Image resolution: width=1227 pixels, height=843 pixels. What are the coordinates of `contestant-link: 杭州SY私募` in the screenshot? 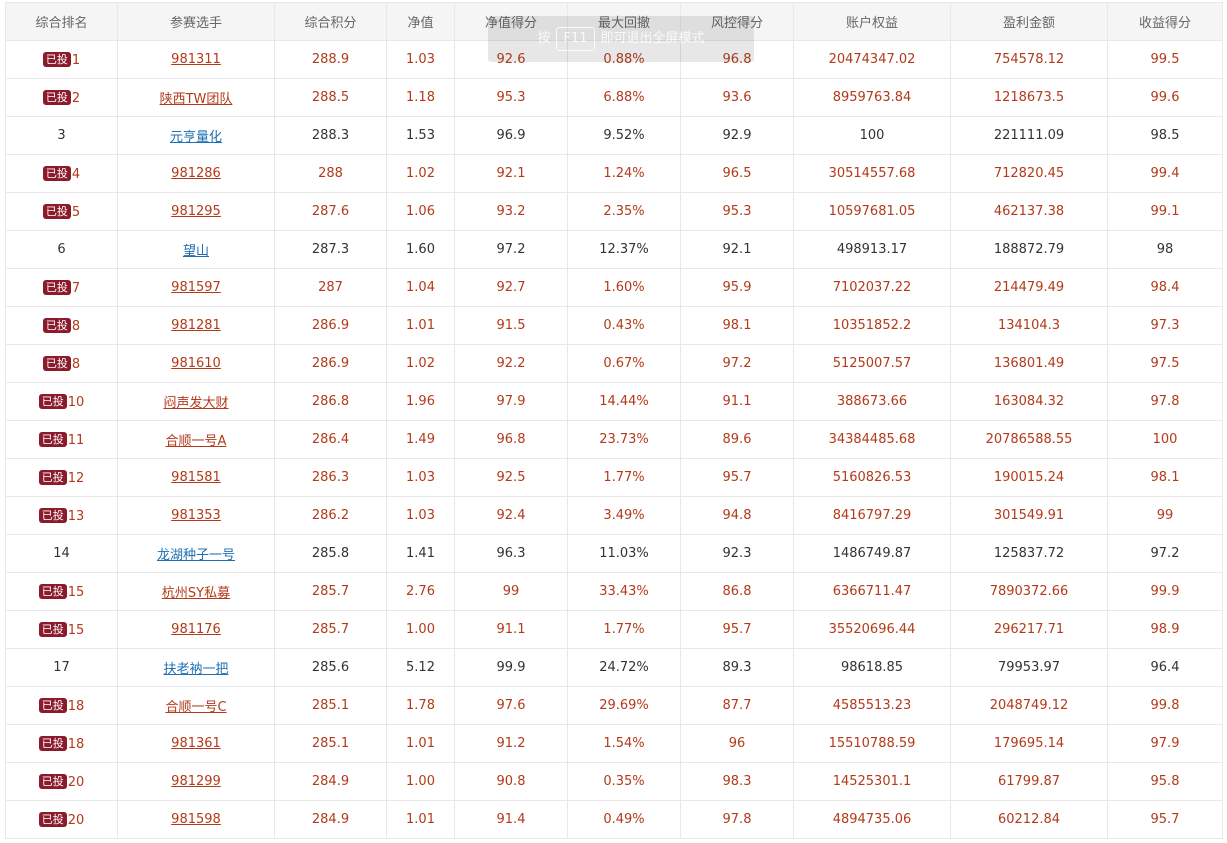 It's located at (196, 593).